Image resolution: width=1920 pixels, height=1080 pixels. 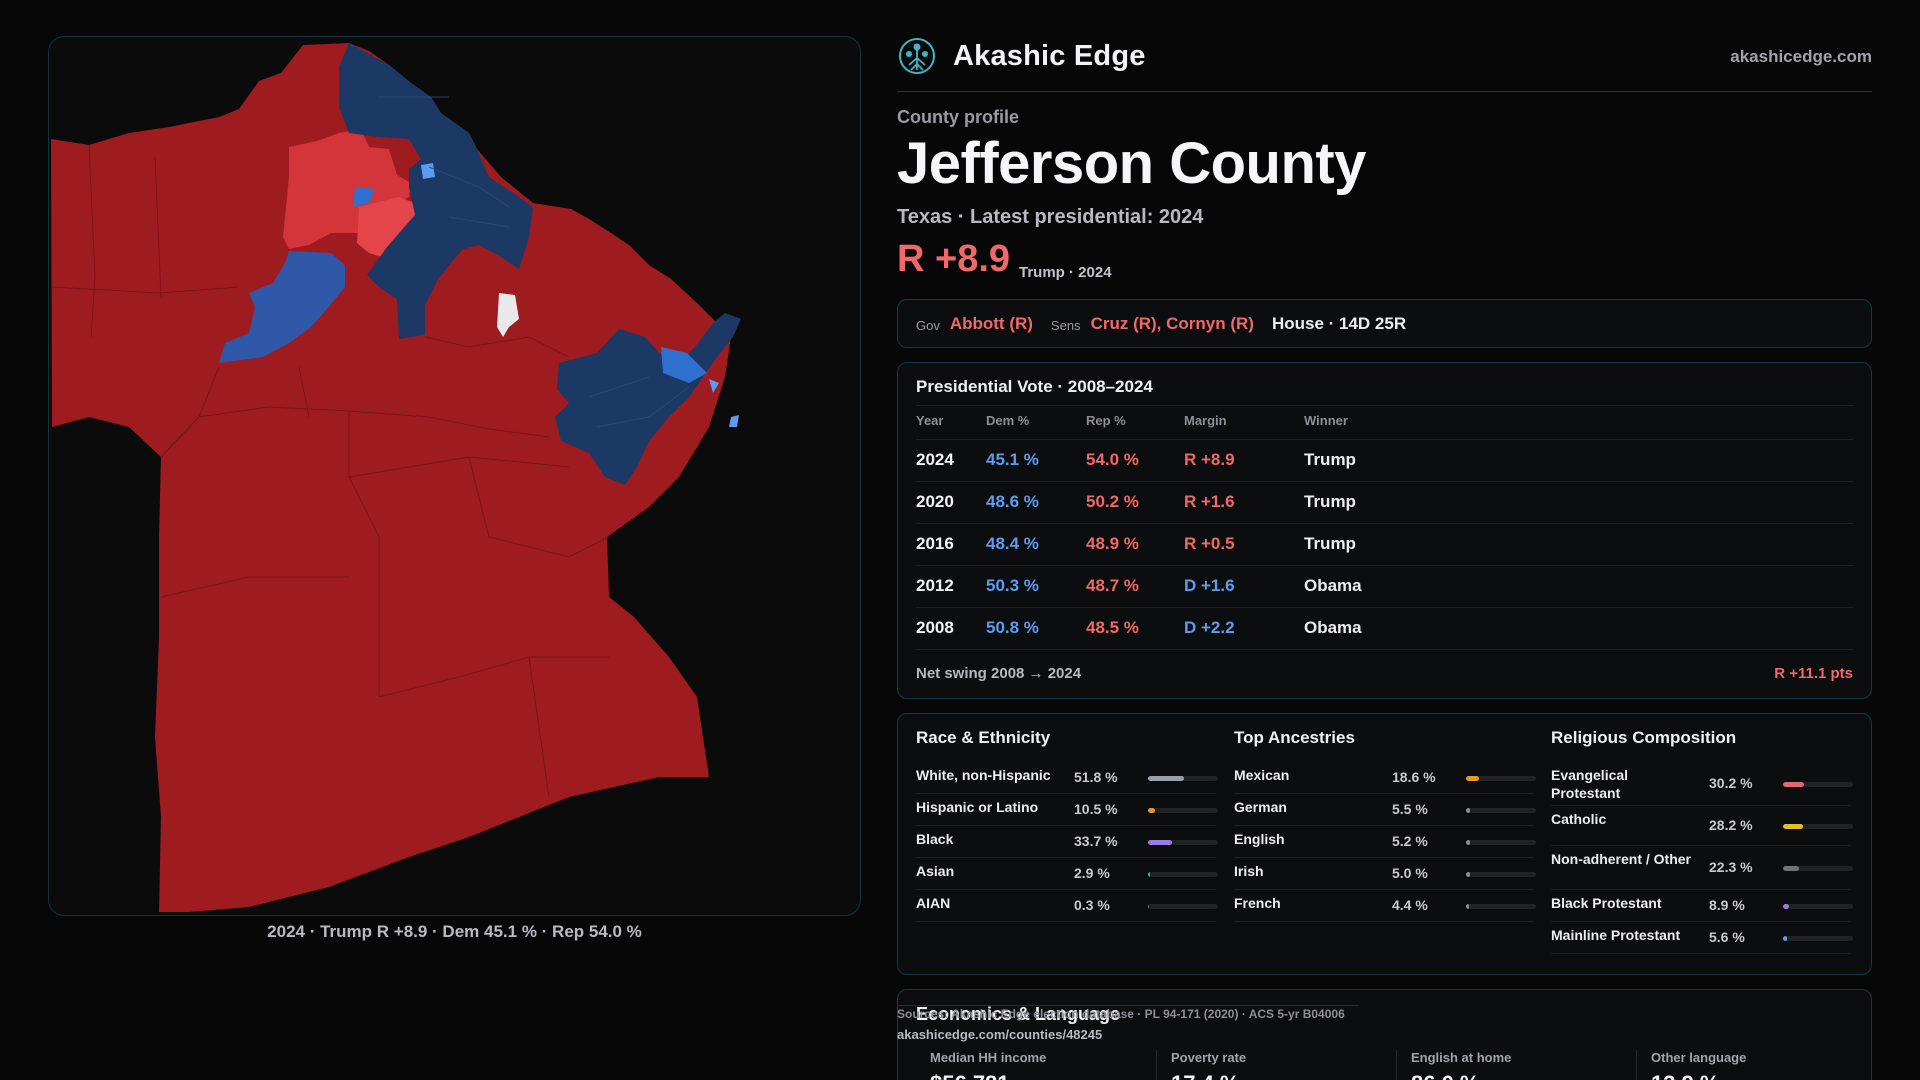 What do you see at coordinates (1034, 386) in the screenshot?
I see `table-title: Presidential Vote · 2008–2024` at bounding box center [1034, 386].